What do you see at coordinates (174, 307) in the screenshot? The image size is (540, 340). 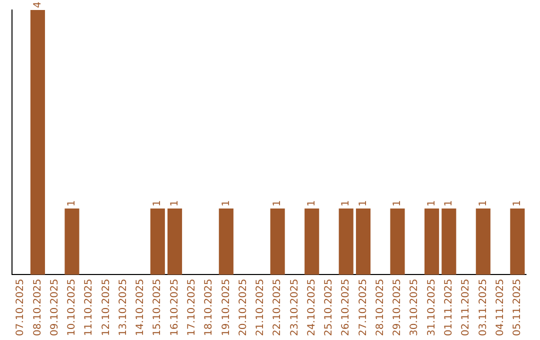 I see `x-tick-label: 16.10.2025` at bounding box center [174, 307].